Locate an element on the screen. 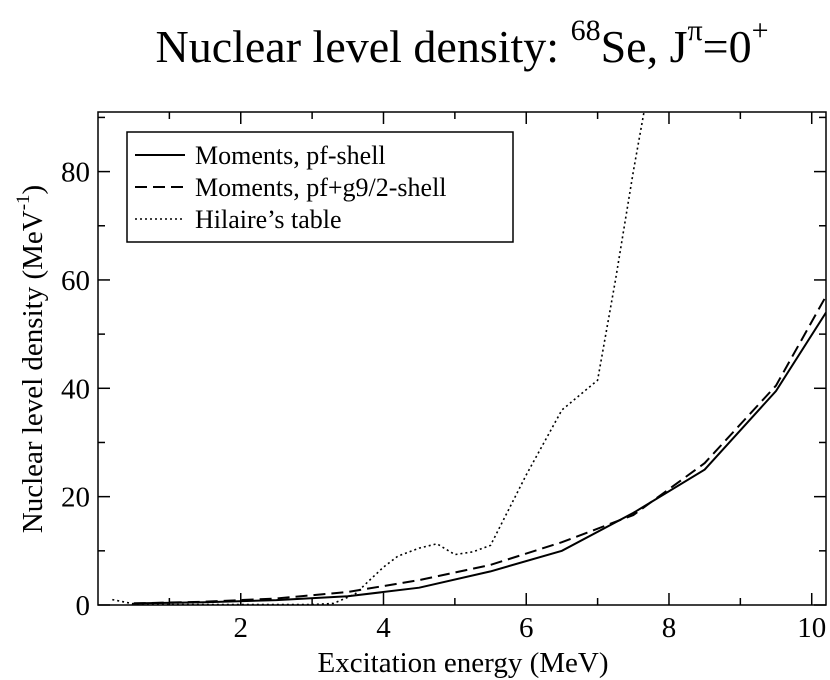  chart-title-superscript-mass: 68 is located at coordinates (586, 30).